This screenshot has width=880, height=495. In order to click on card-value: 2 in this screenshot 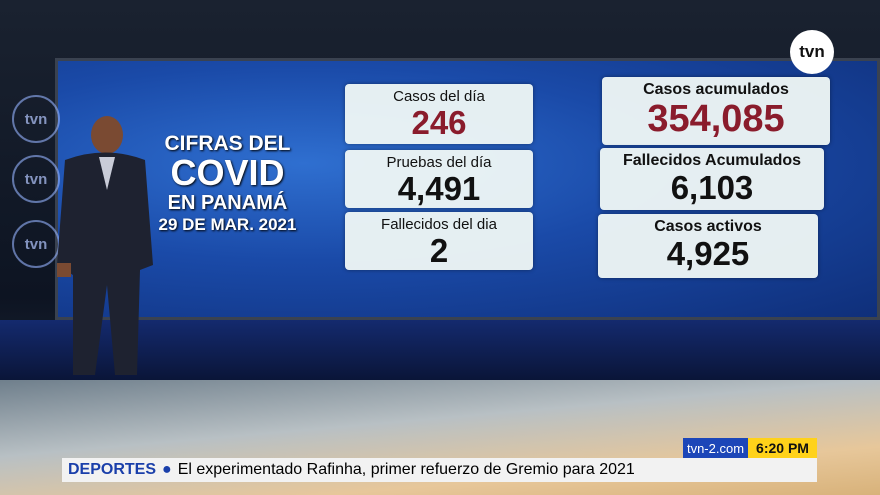, I will do `click(439, 250)`.